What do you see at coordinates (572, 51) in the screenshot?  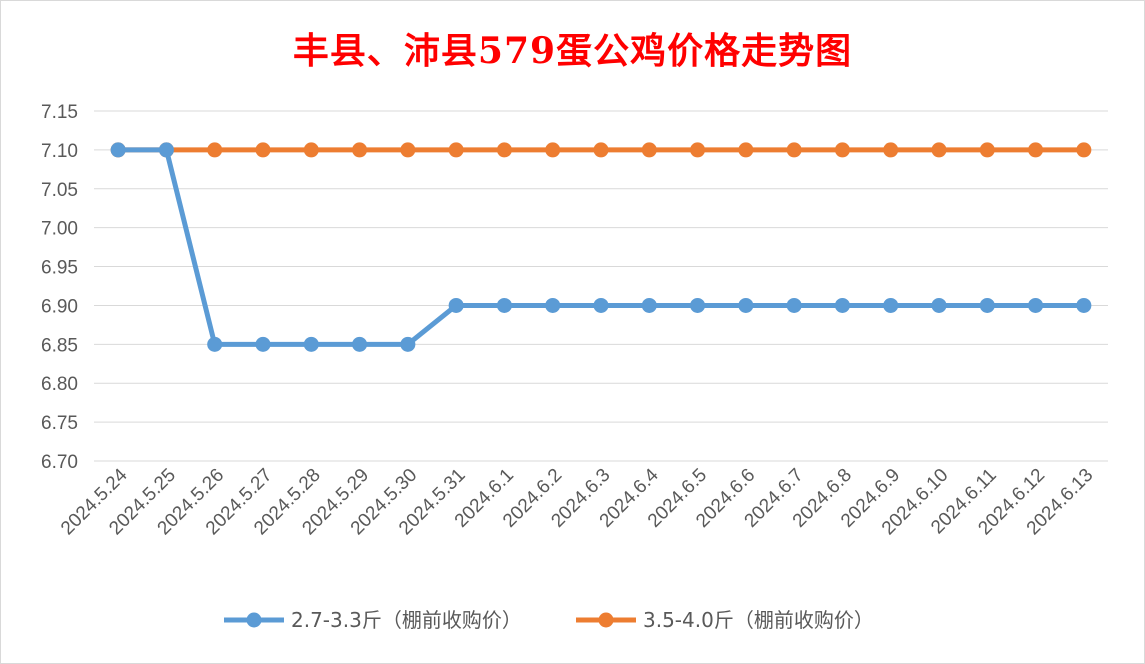 I see `chart-title: 丰县、沛县579蛋公鸡价格走势图` at bounding box center [572, 51].